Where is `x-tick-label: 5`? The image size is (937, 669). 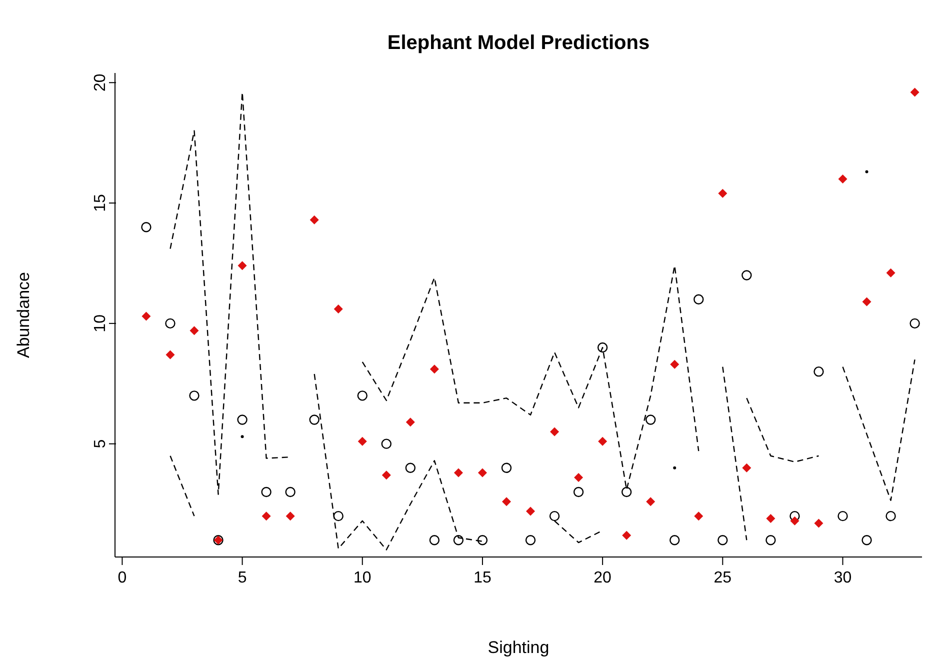 x-tick-label: 5 is located at coordinates (242, 577).